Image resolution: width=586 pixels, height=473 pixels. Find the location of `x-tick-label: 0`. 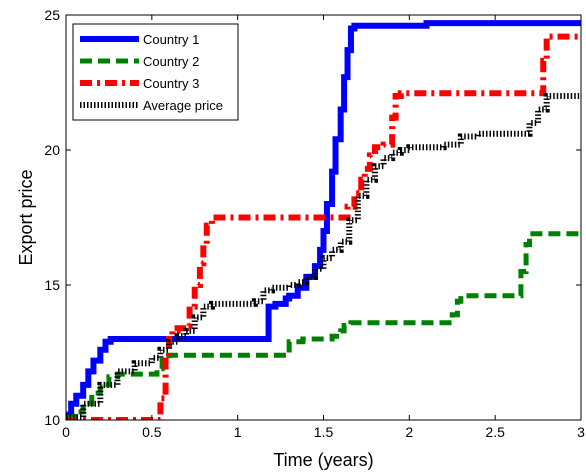

x-tick-label: 0 is located at coordinates (66, 432).